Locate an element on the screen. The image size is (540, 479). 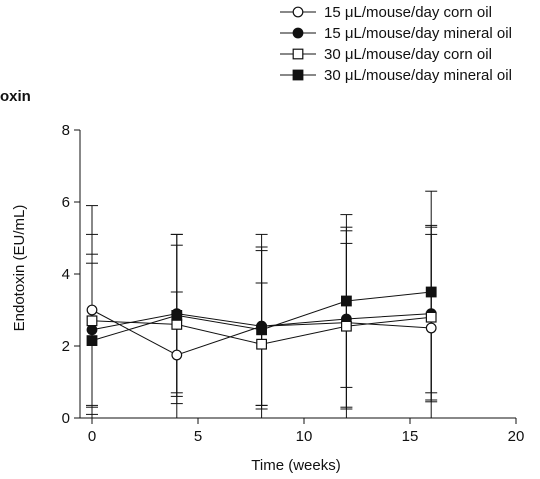
x-tick-label: 0 is located at coordinates (92, 436).